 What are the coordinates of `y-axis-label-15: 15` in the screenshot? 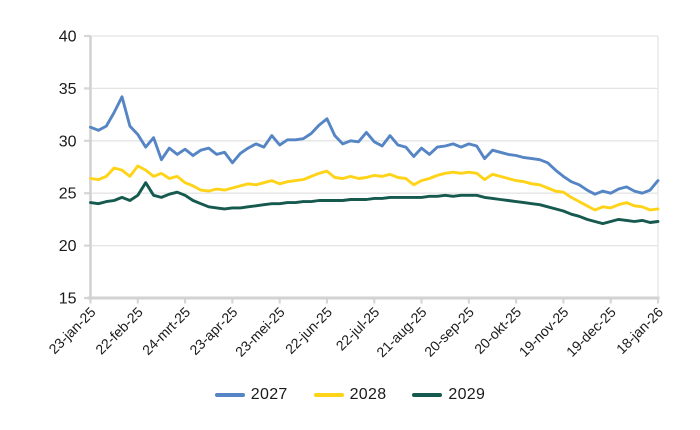 It's located at (68, 299).